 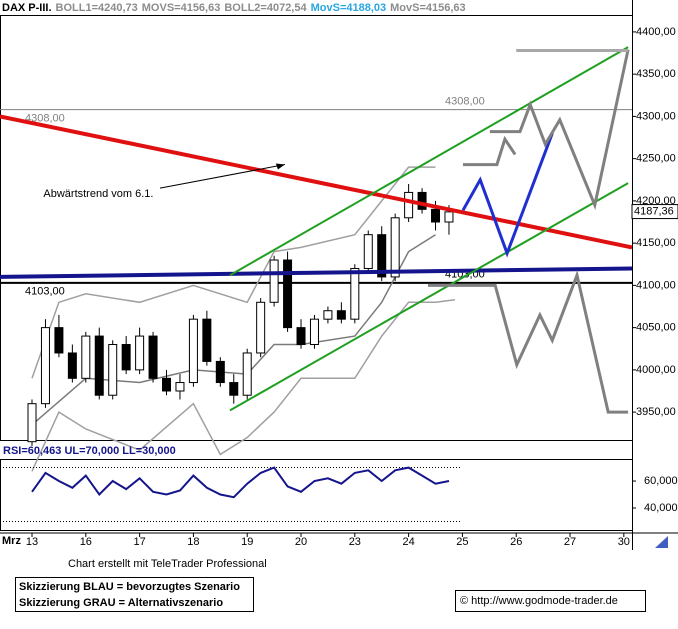 I want to click on y-tick-label: 4050,00, so click(x=656, y=328).